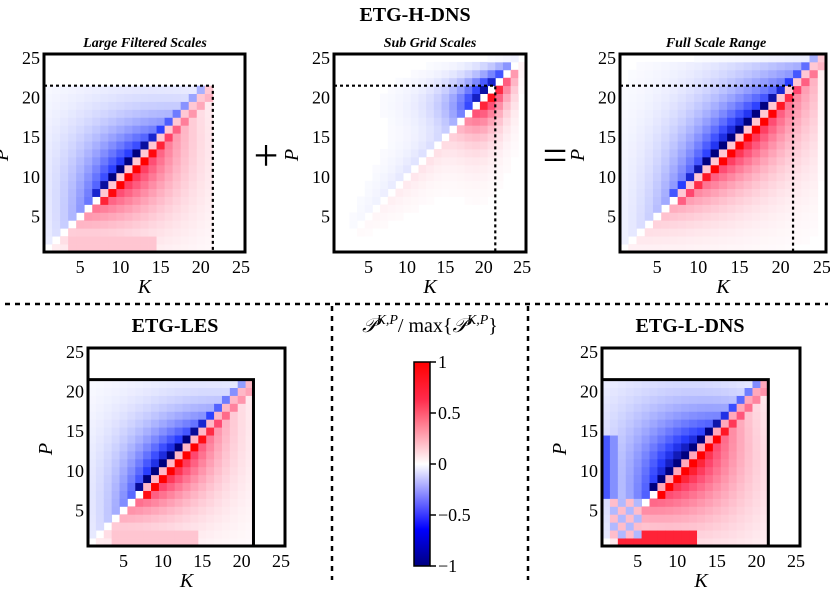  I want to click on x-tick-label: 25, so click(522, 267).